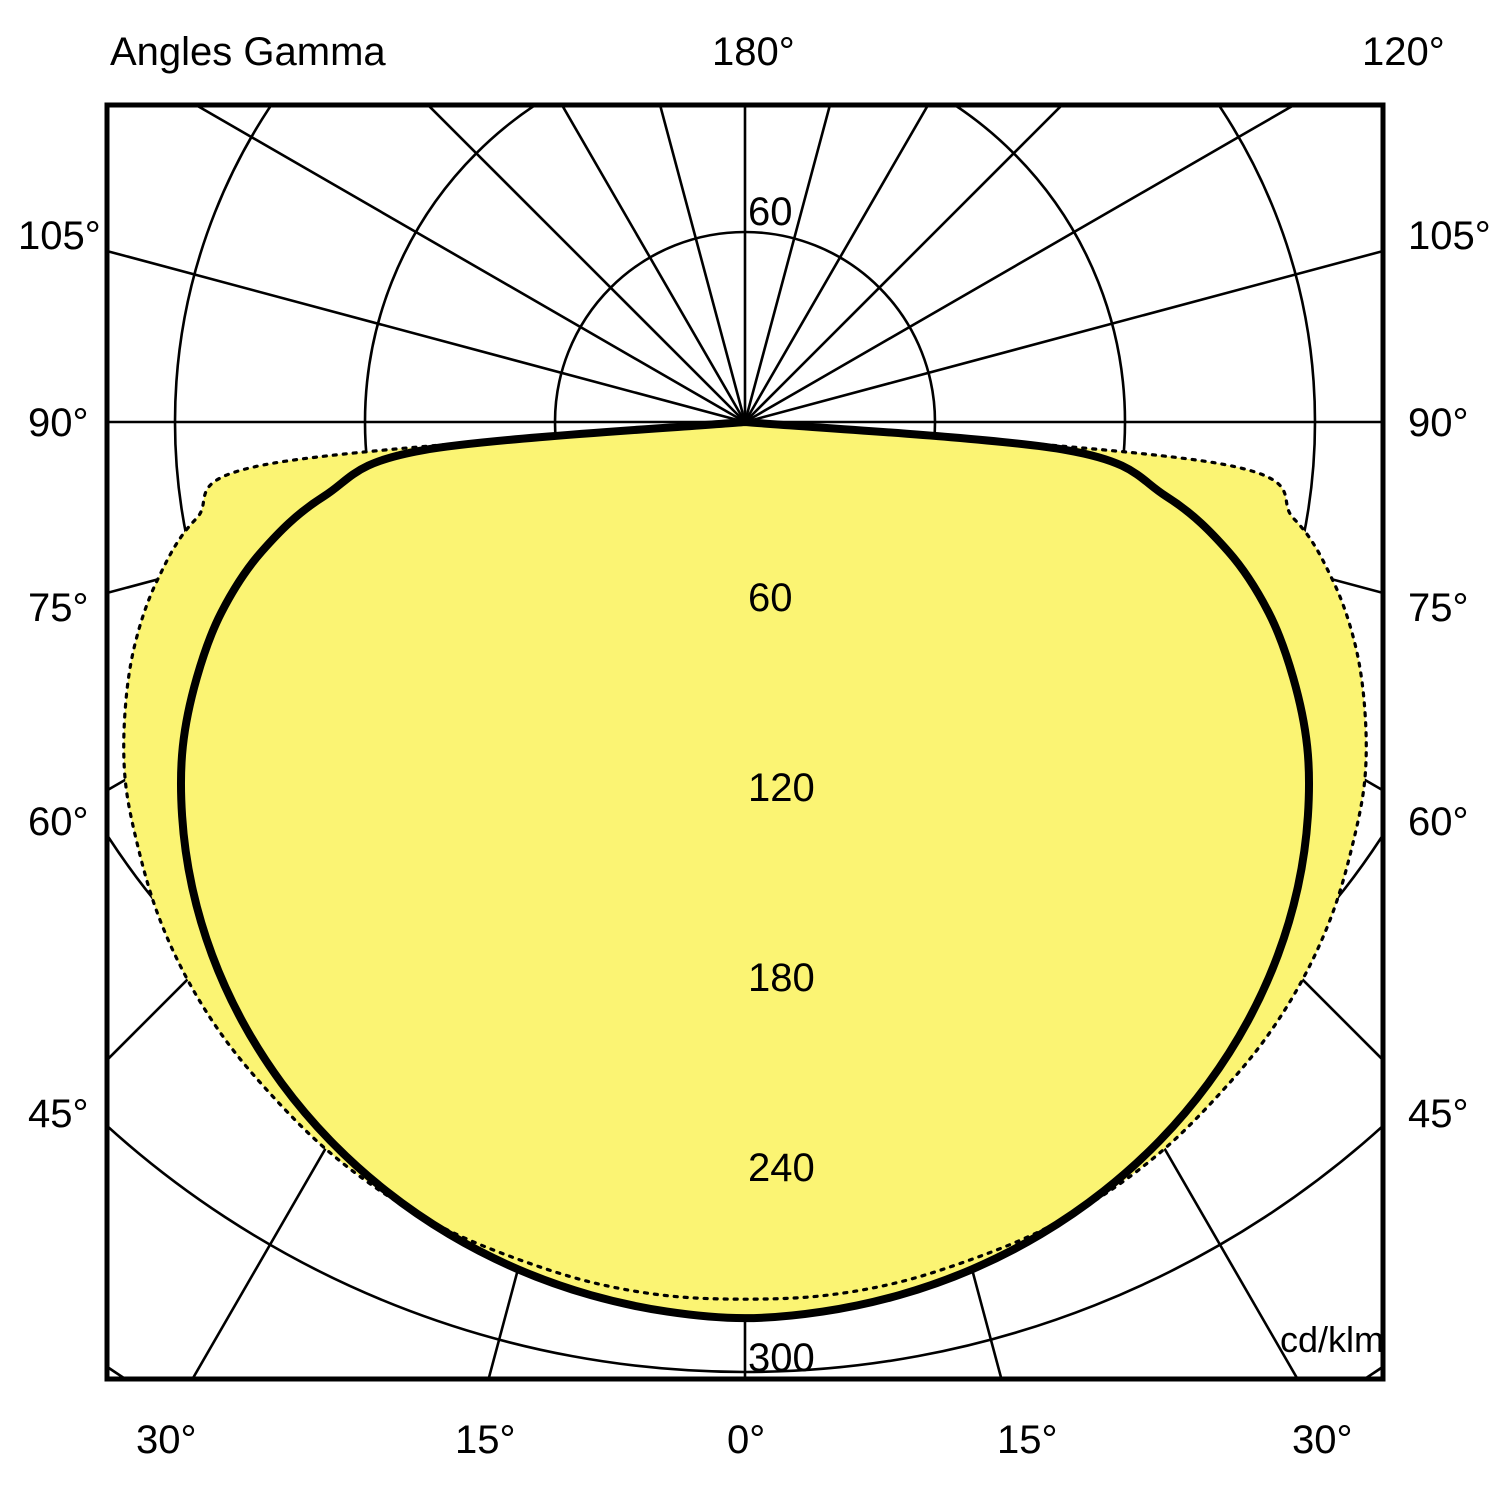 This screenshot has height=1490, width=1490. Describe the element at coordinates (1438, 608) in the screenshot. I see `angle-label-right-75: 75°` at that location.